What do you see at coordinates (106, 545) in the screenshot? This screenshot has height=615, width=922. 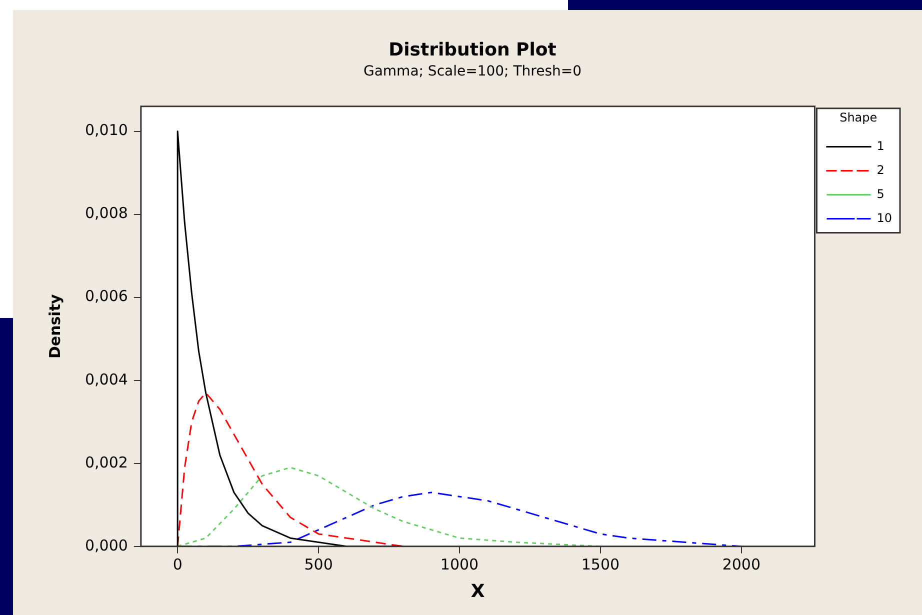 I see `y-tick-label: 0,000` at bounding box center [106, 545].